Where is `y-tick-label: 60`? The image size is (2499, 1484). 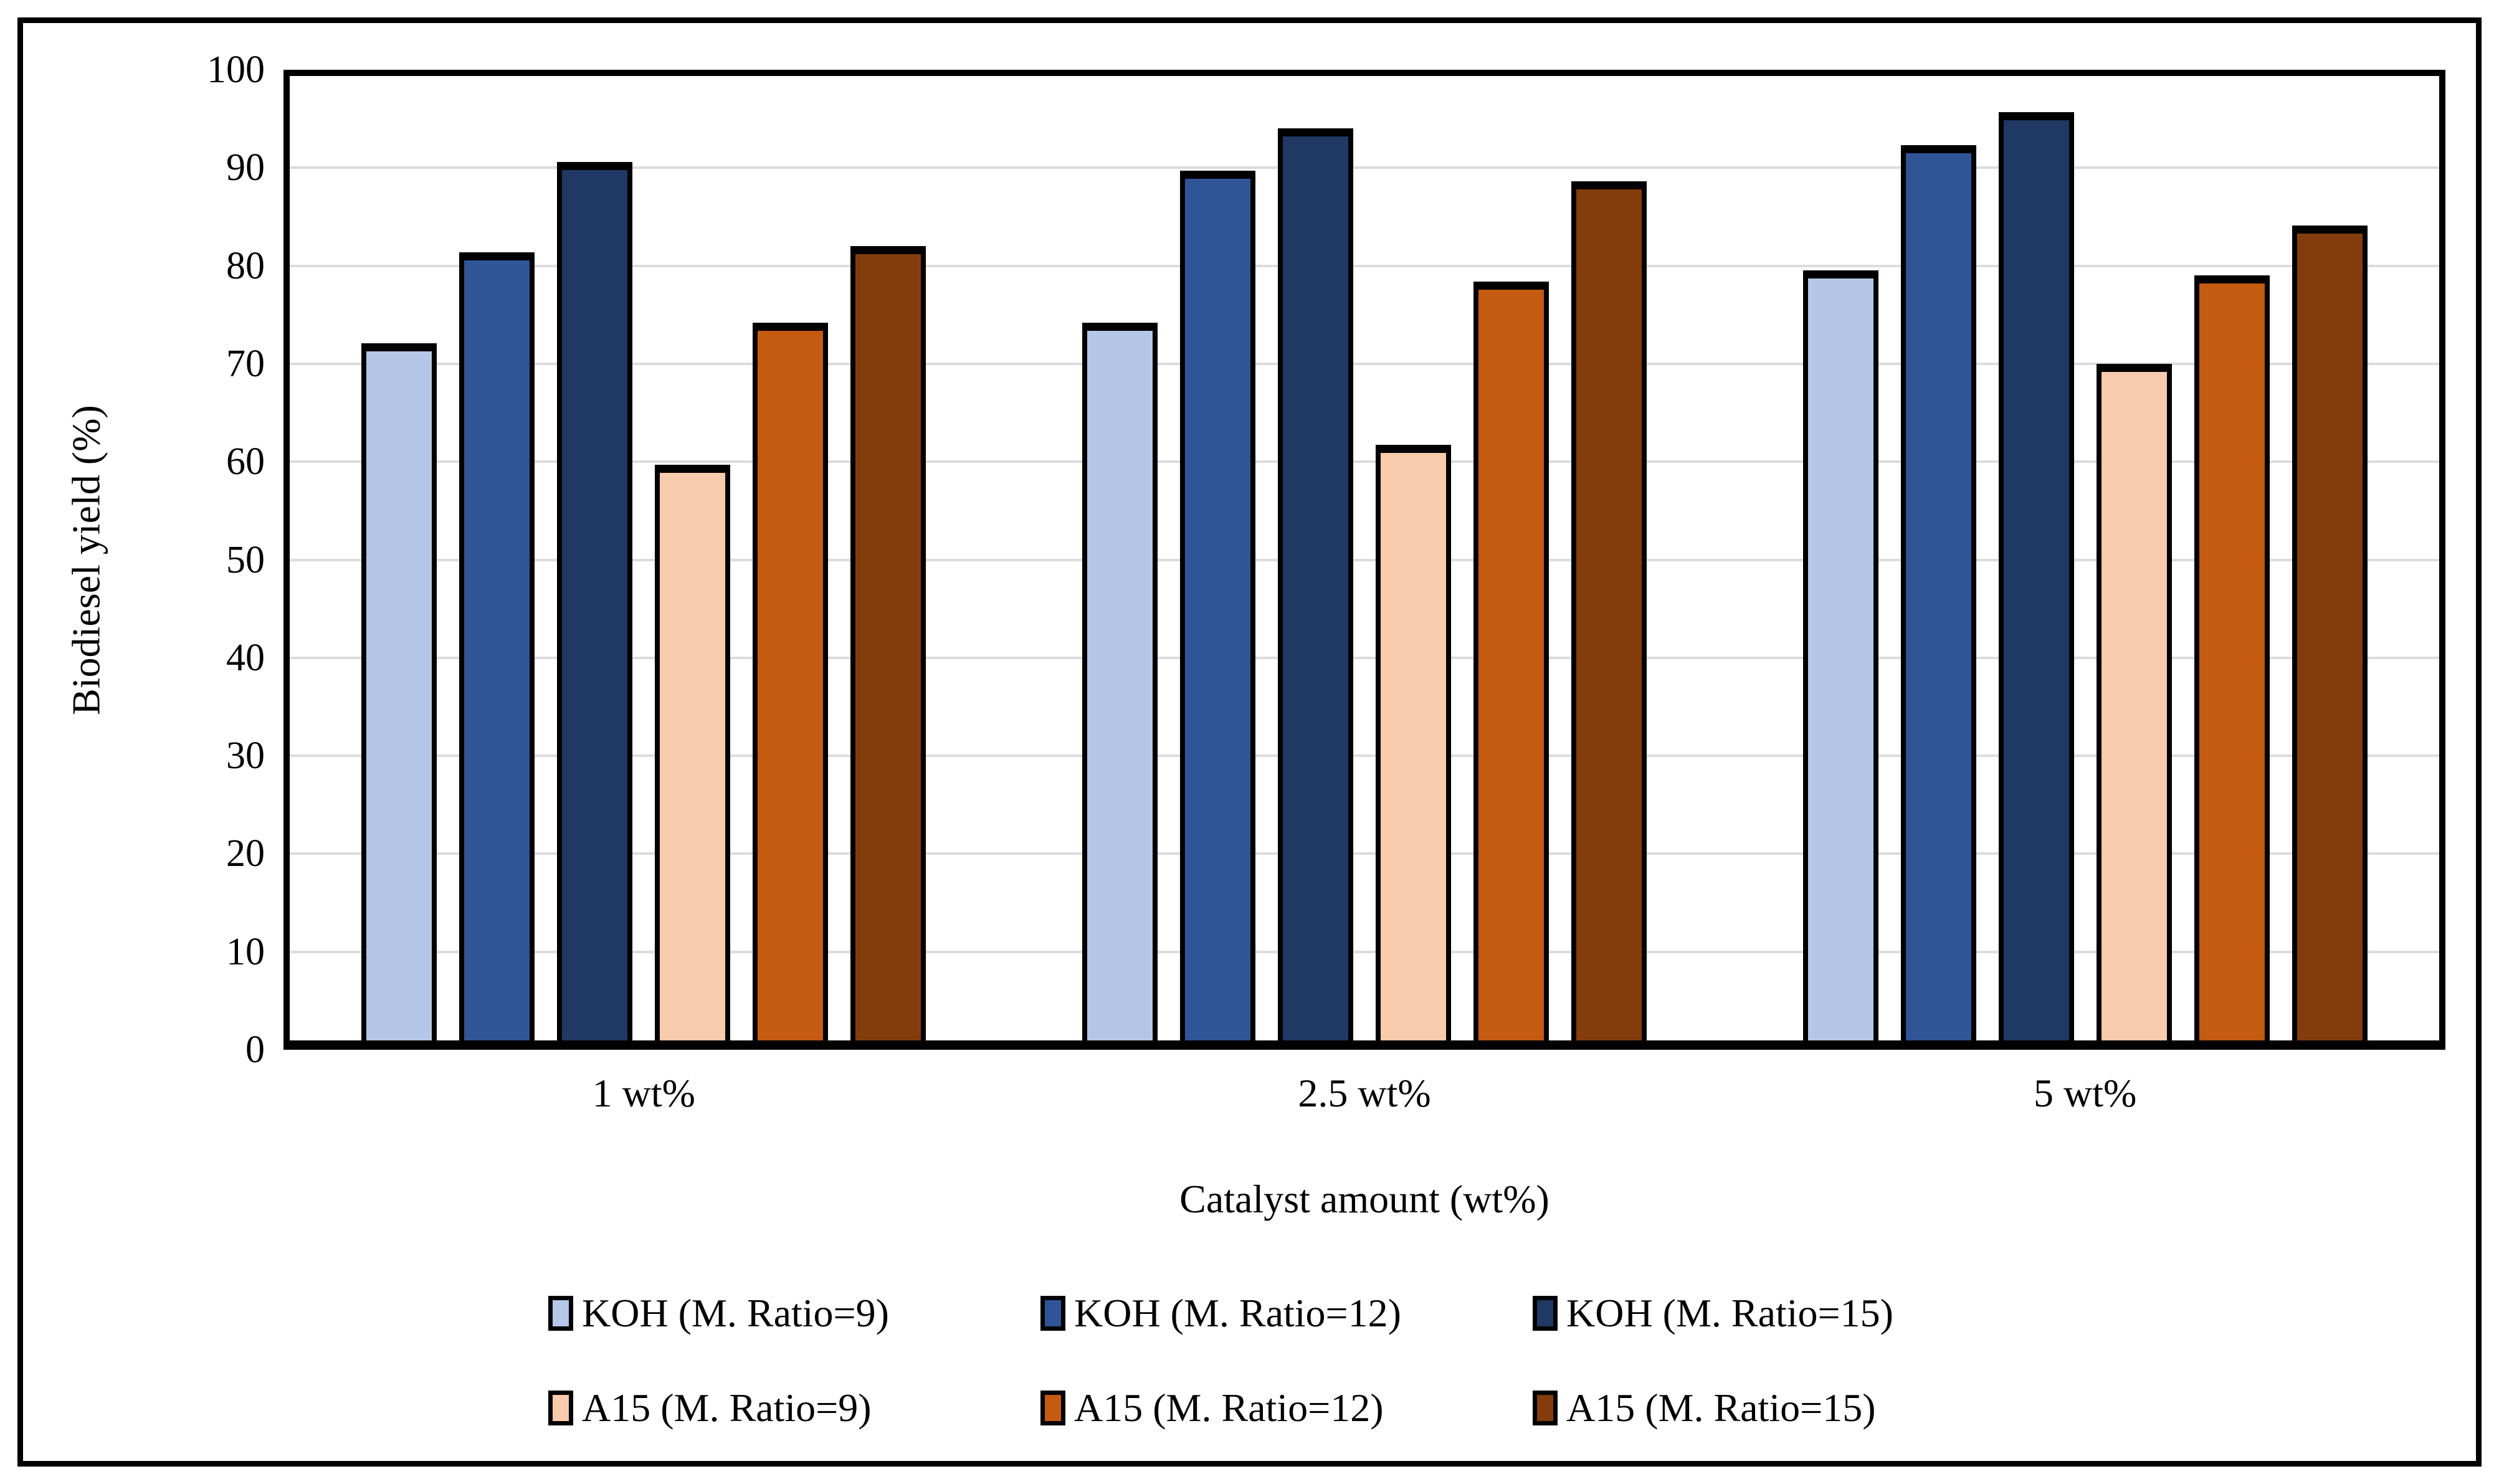 y-tick-label: 60 is located at coordinates (246, 461).